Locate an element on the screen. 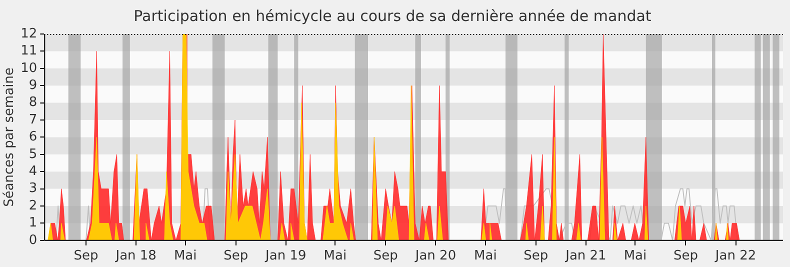 Image resolution: width=790 pixels, height=267 pixels. x-tick-label: Jan 21 is located at coordinates (585, 256).